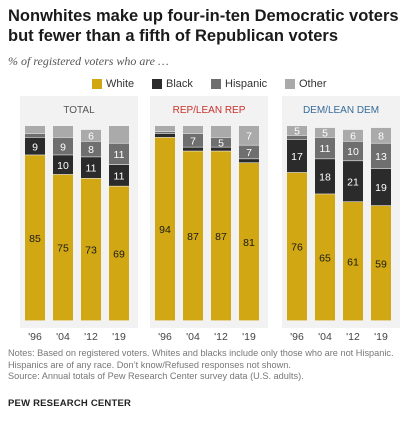  I want to click on data-label-total-black-3: 11, so click(119, 177).